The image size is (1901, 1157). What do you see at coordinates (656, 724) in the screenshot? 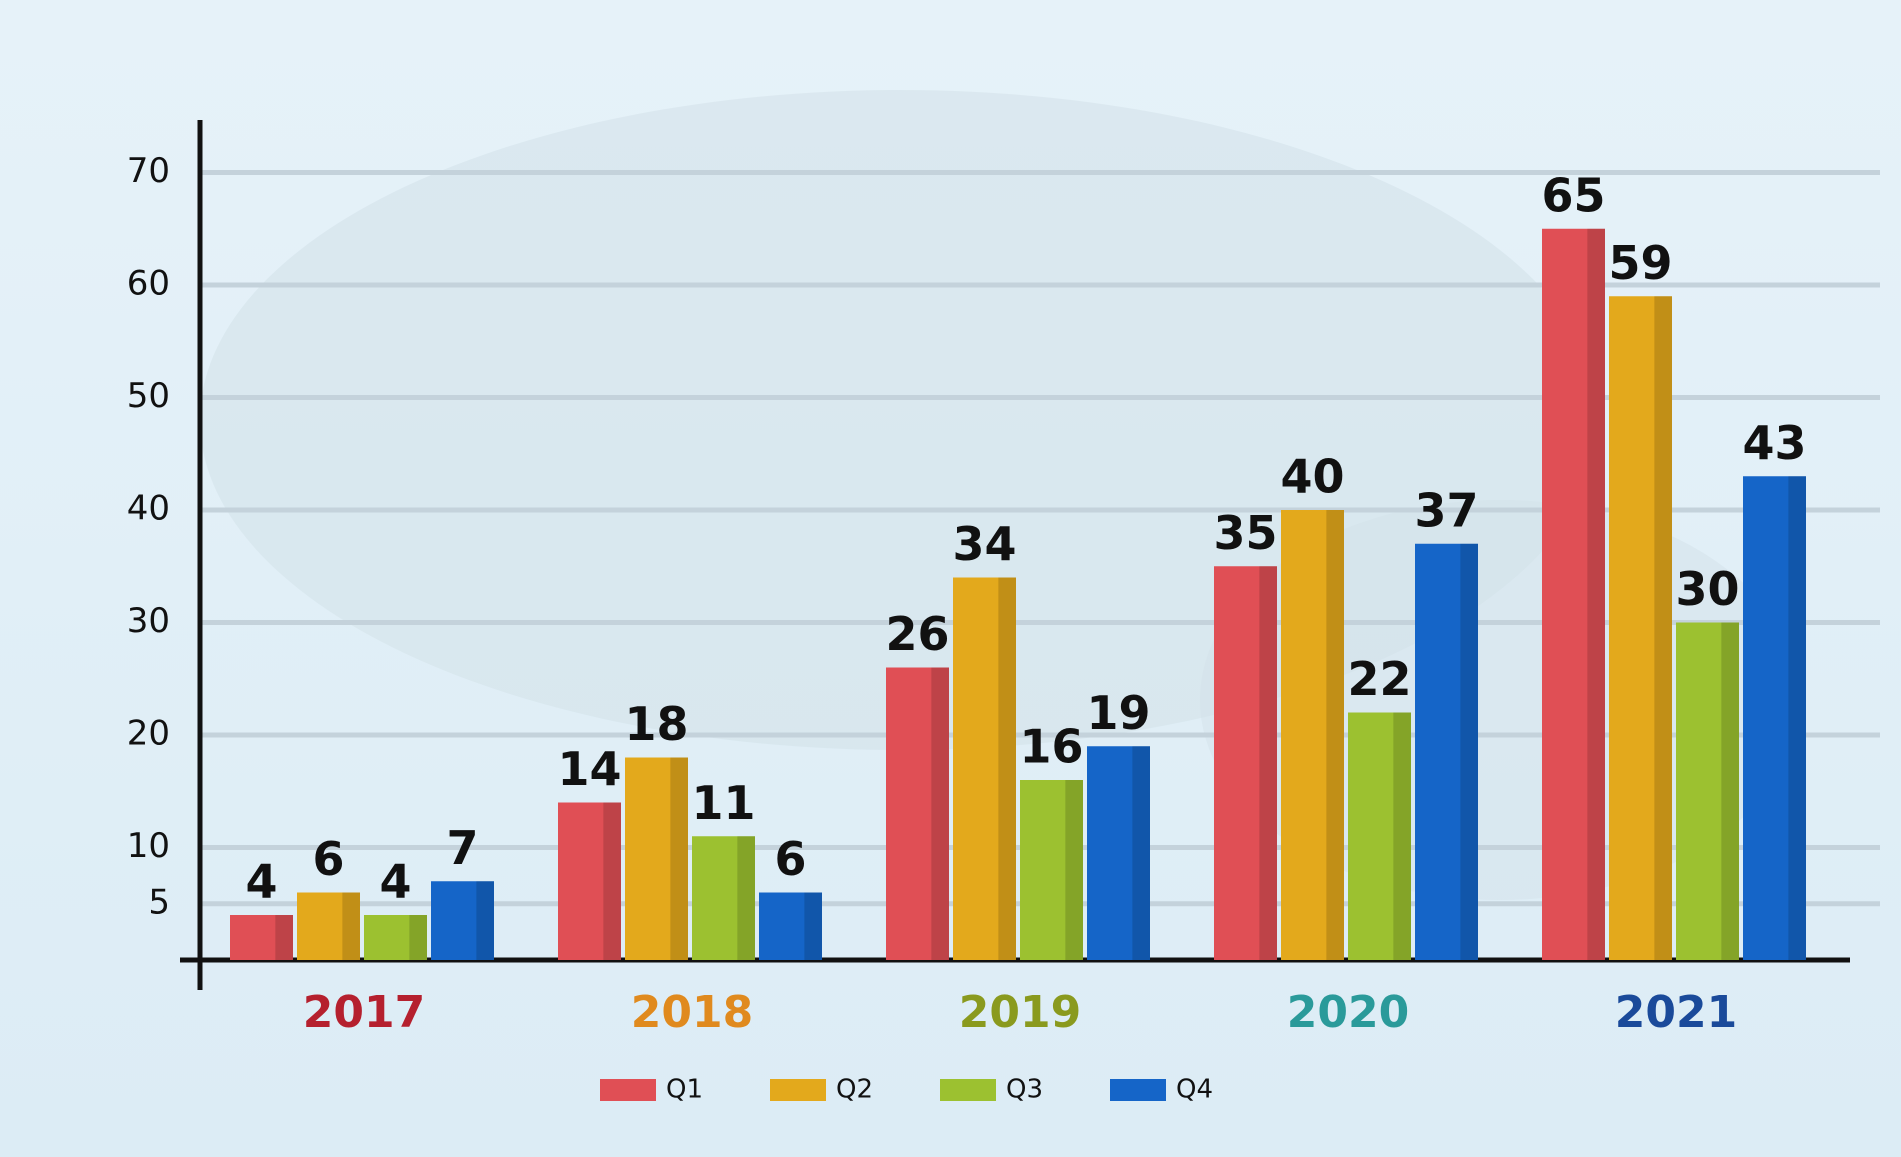
I see `value-label: 18` at bounding box center [656, 724].